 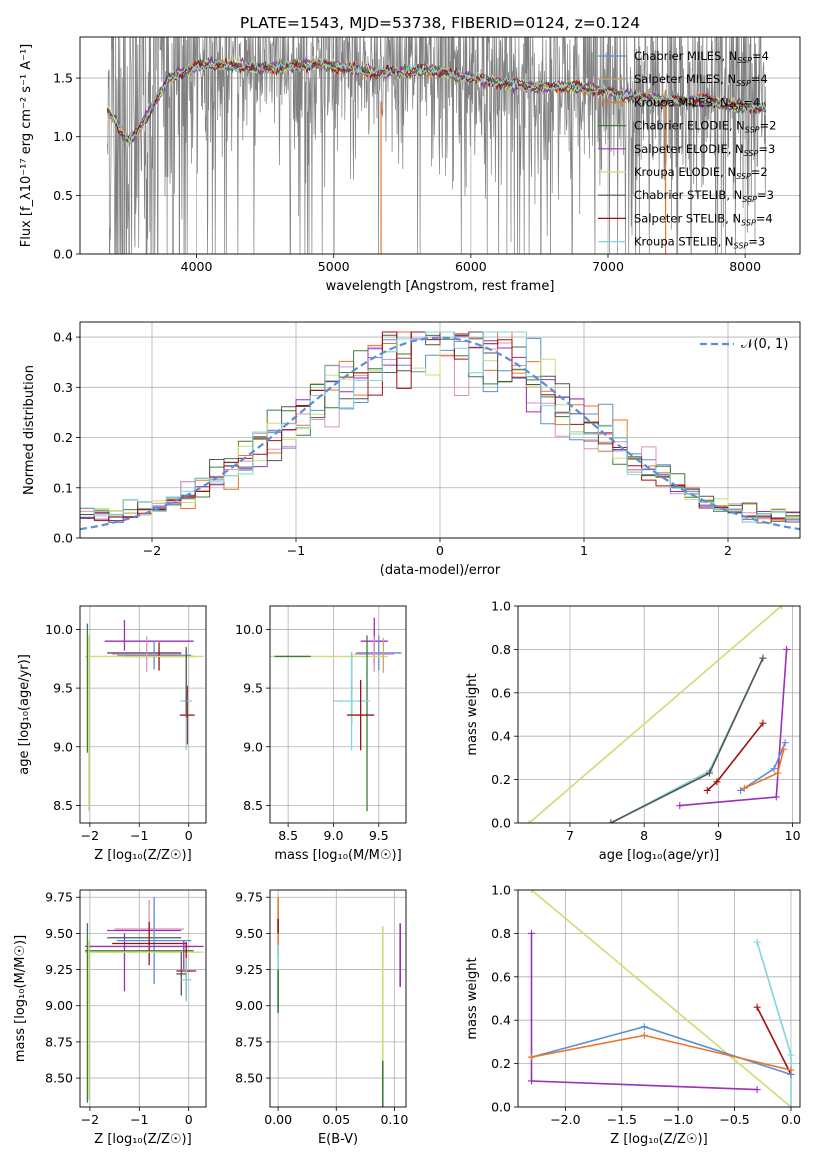 What do you see at coordinates (704, 150) in the screenshot?
I see `legend-label: Salpeter ELODIE, NSSP=3` at bounding box center [704, 150].